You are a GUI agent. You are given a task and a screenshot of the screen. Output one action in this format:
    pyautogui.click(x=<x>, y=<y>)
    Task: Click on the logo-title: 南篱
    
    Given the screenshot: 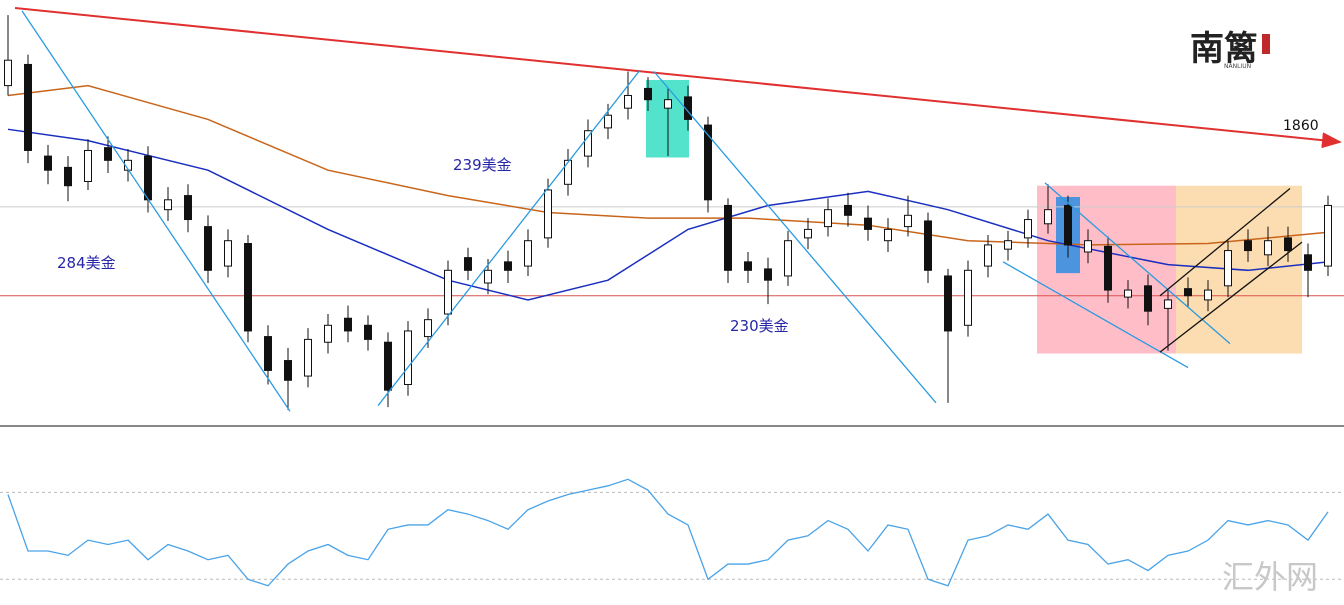 What is the action you would take?
    pyautogui.click(x=1224, y=49)
    